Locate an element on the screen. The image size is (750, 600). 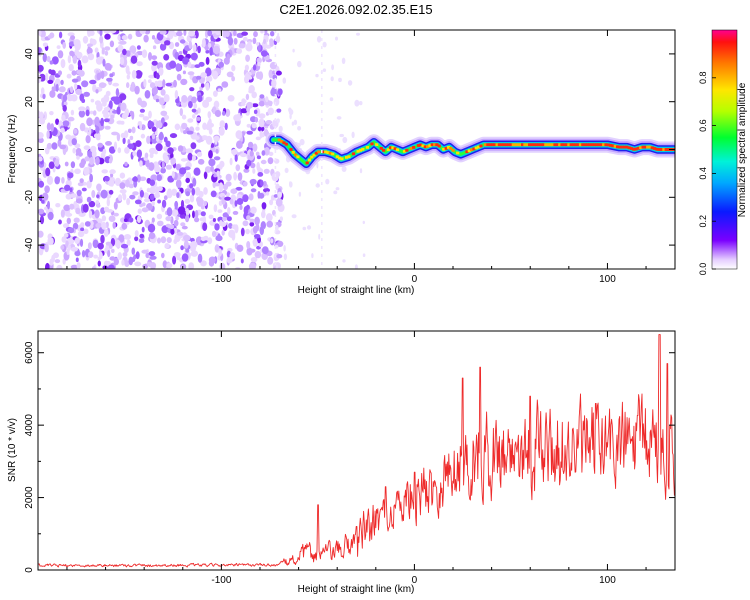
spectrogram-y-tick-label: -40 is located at coordinates (29, 244).